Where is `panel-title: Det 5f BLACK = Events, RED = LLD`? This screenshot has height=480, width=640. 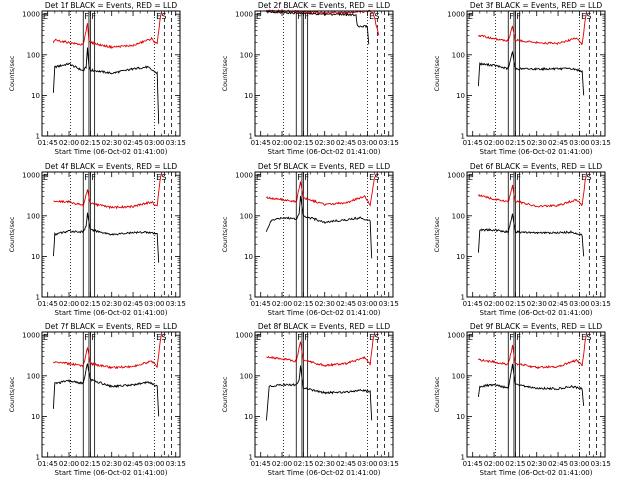
panel-title: Det 5f BLACK = Events, RED = LLD is located at coordinates (324, 166).